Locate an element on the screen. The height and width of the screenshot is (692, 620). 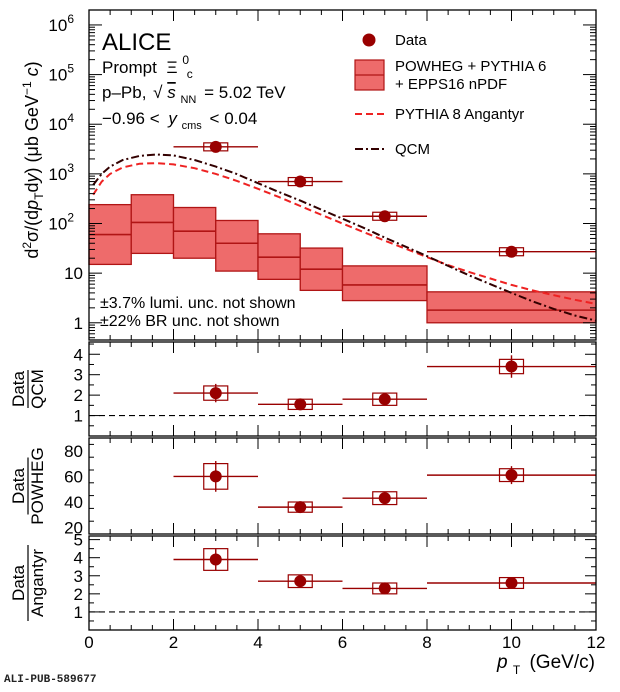
main-y-tick-exponent: 3 is located at coordinates (70, 168).